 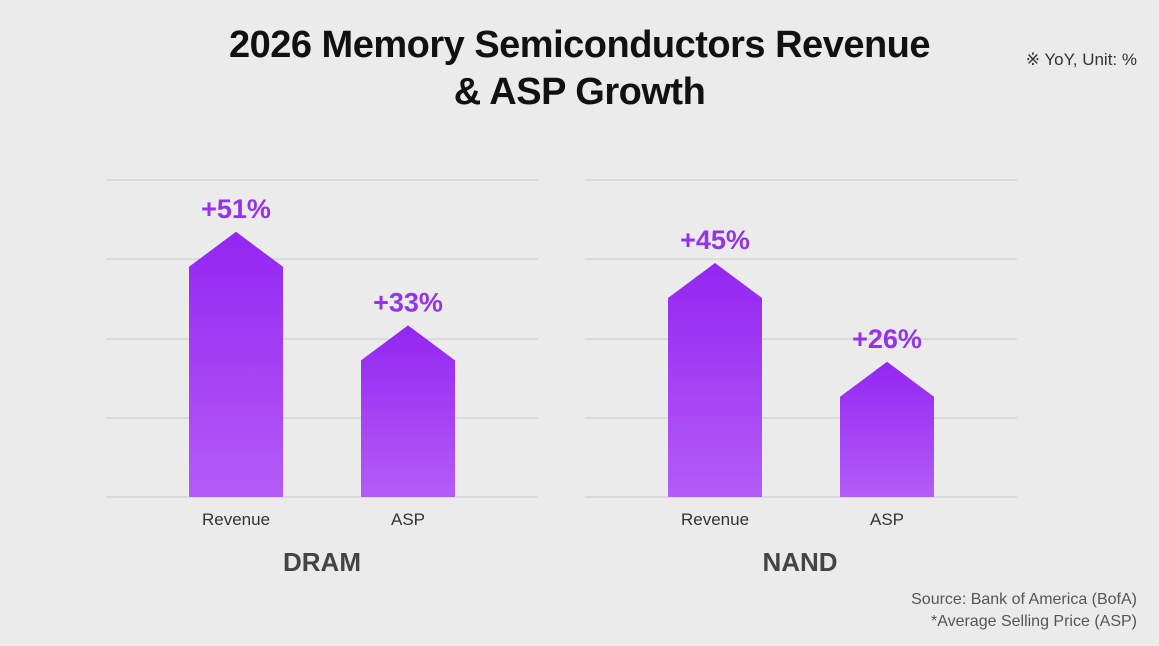 What do you see at coordinates (579, 92) in the screenshot?
I see `title-line-2: & ASP Growth` at bounding box center [579, 92].